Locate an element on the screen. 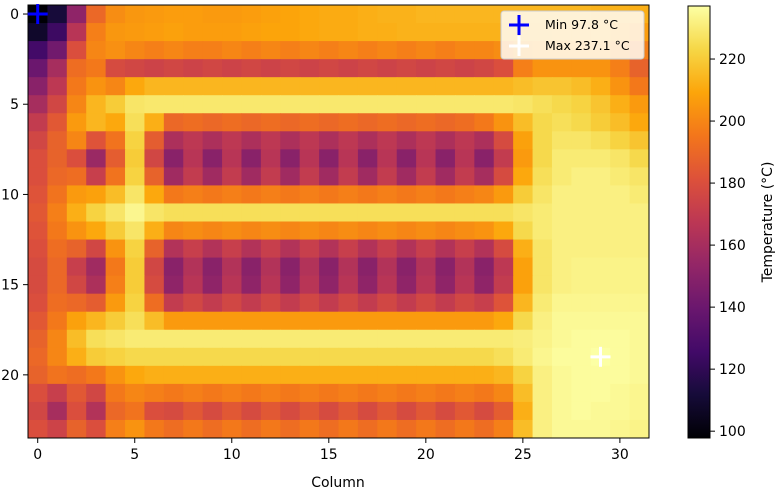 This screenshot has height=499, width=776. min-plus-icon is located at coordinates (519, 25).